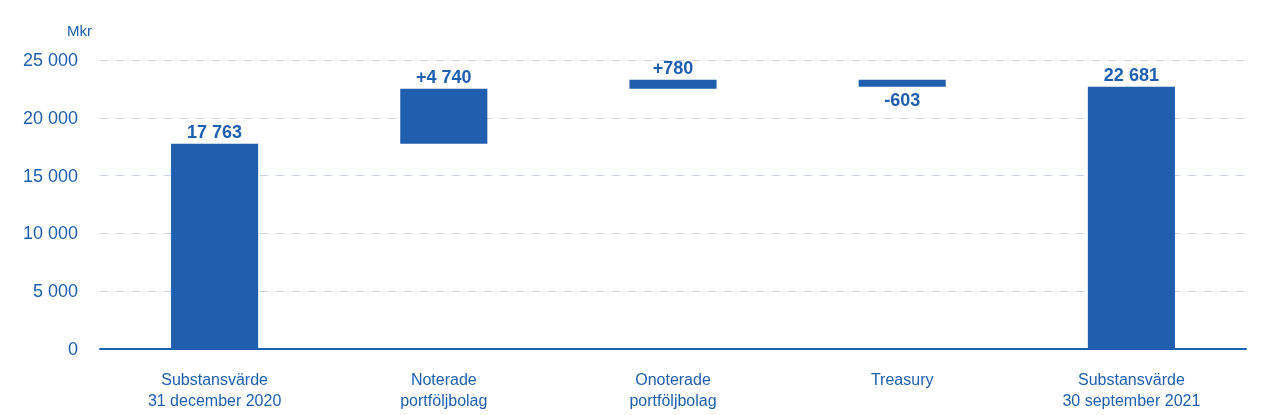 The width and height of the screenshot is (1266, 415). I want to click on data-label: +4 740, so click(444, 76).